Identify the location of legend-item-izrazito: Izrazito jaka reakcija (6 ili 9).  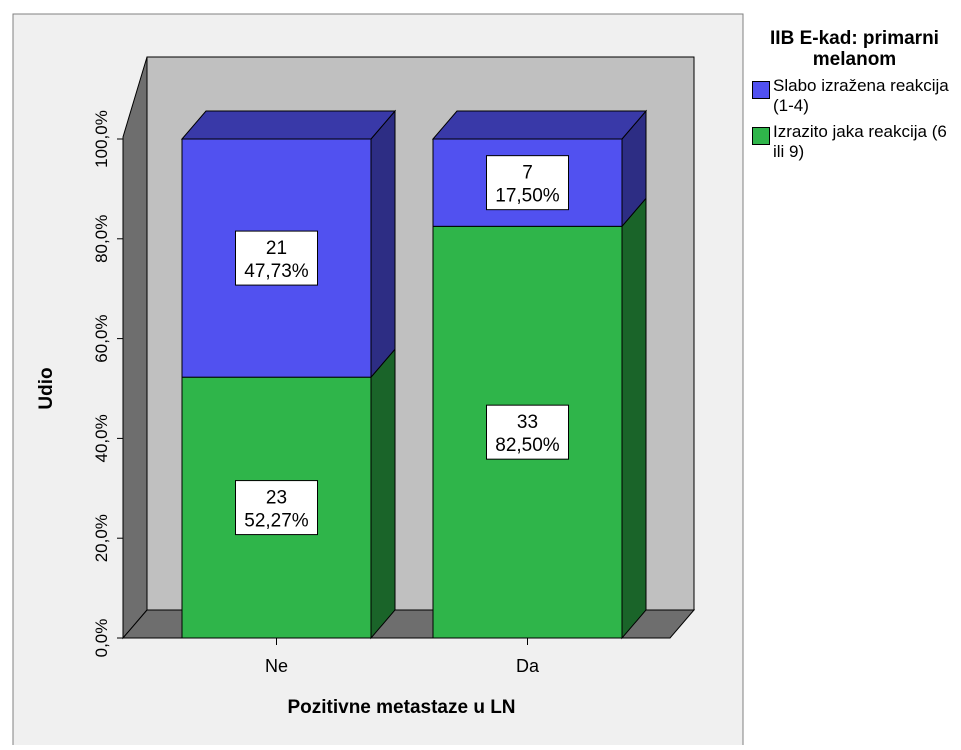
(854, 142).